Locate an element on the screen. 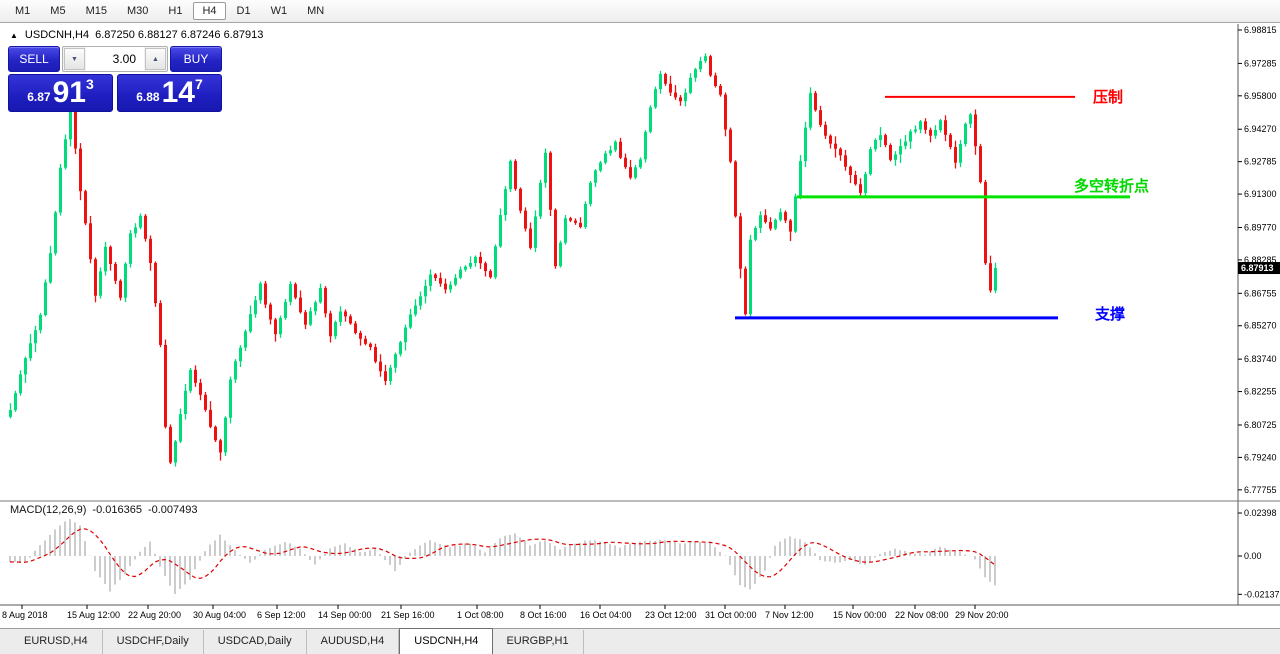 The width and height of the screenshot is (1280, 654). ask-price-big: 14 is located at coordinates (178, 92).